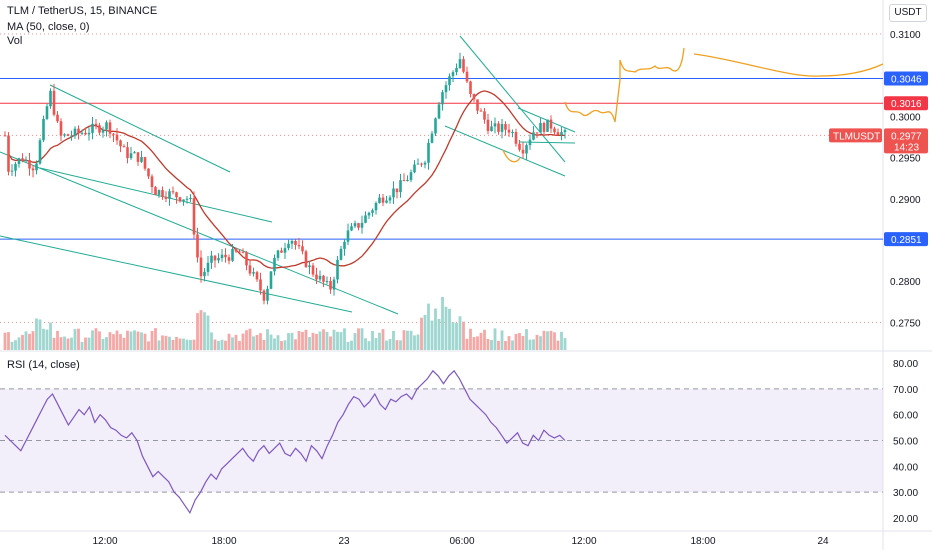  What do you see at coordinates (905, 390) in the screenshot?
I see `rsi-tick-label: 70.00` at bounding box center [905, 390].